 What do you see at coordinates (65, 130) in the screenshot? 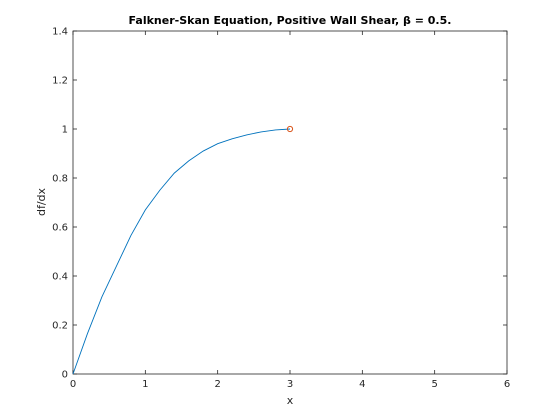
I see `y-tick-label: 1` at bounding box center [65, 130].